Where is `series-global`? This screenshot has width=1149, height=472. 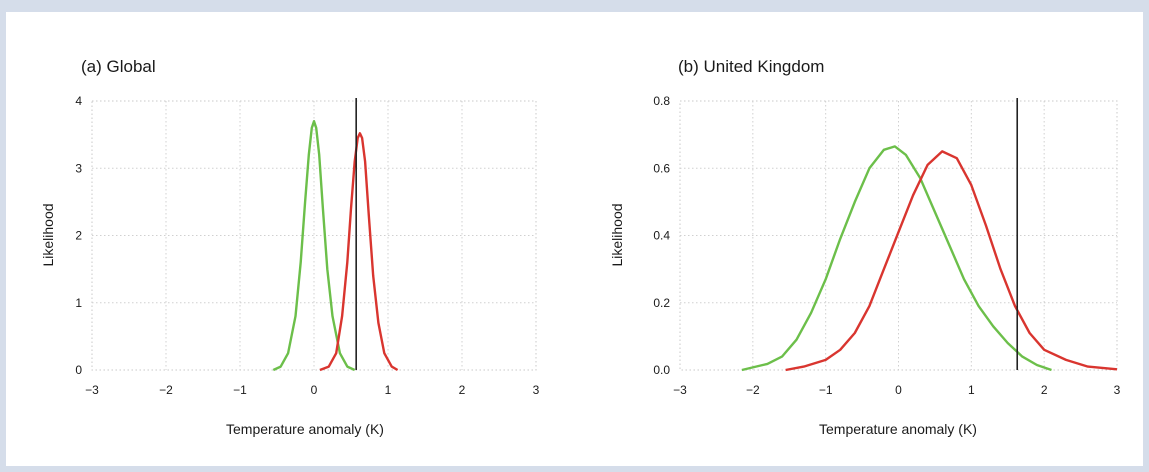 series-global is located at coordinates (335, 246).